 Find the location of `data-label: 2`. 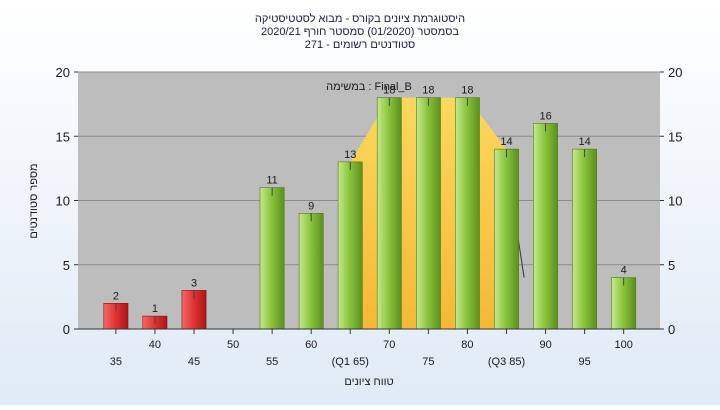

data-label: 2 is located at coordinates (116, 296).